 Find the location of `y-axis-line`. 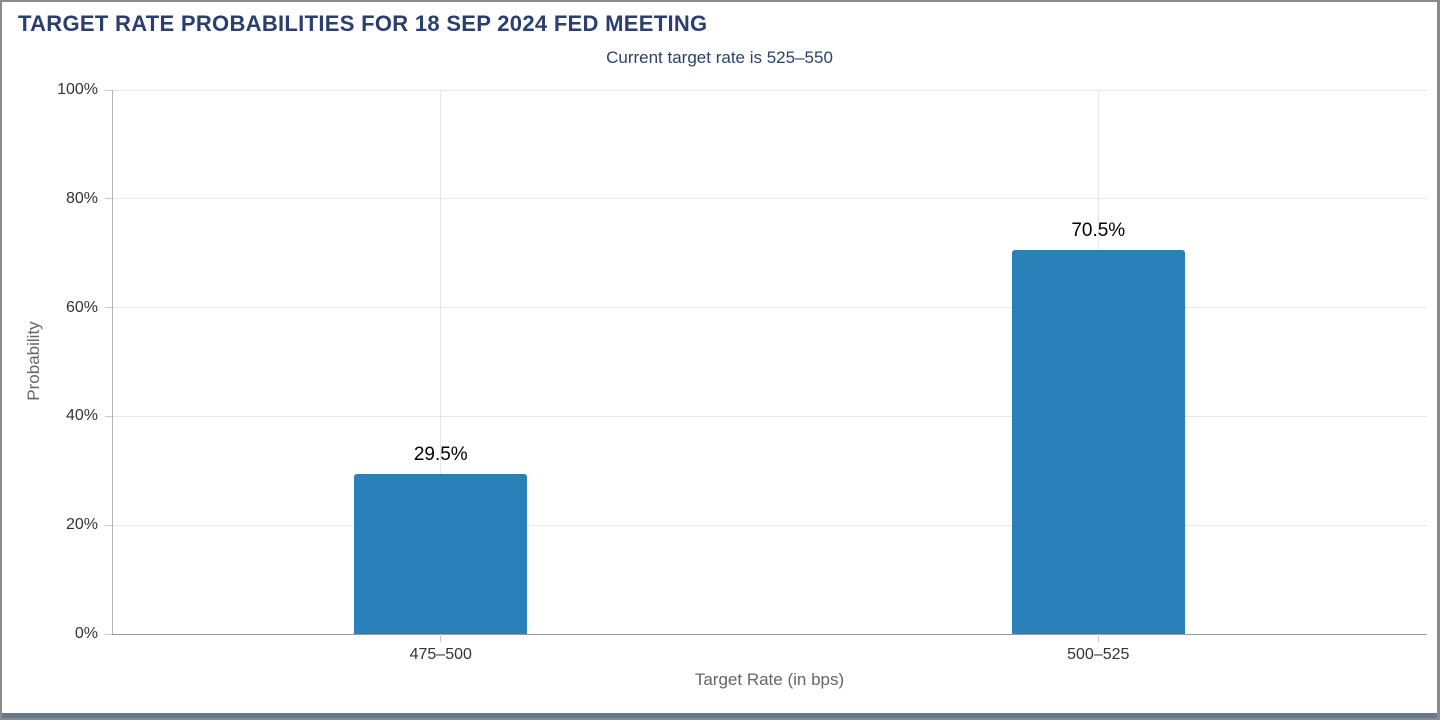

y-axis-line is located at coordinates (112, 362).